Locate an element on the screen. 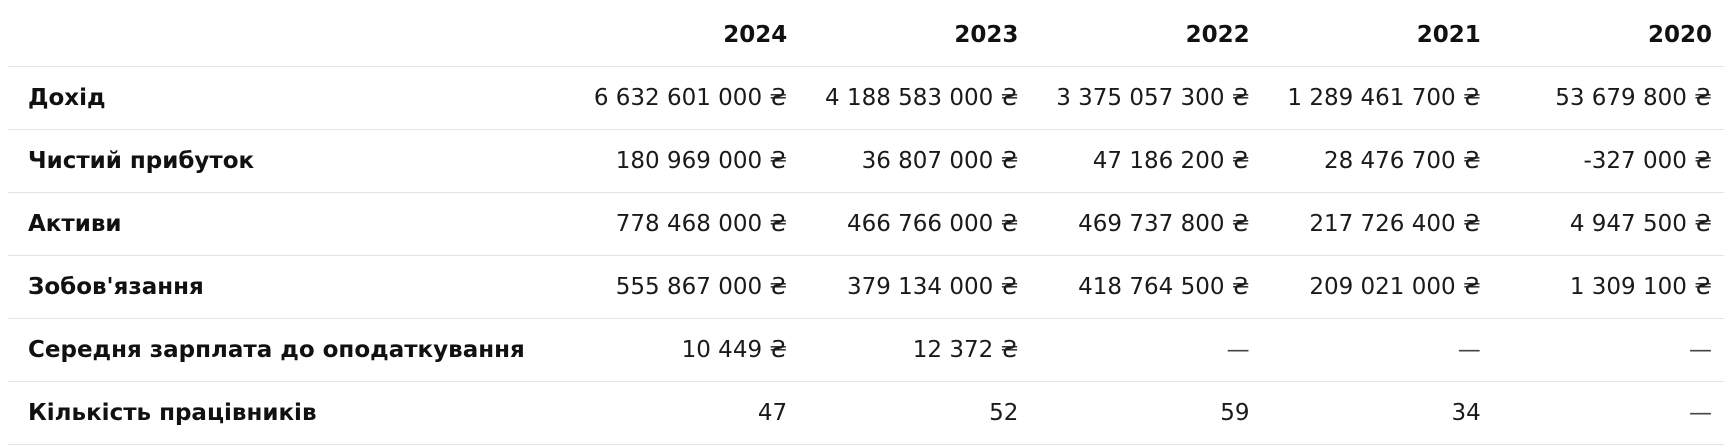 The height and width of the screenshot is (448, 1732). row-label-liabilities: Зобов'язання is located at coordinates (288, 287).